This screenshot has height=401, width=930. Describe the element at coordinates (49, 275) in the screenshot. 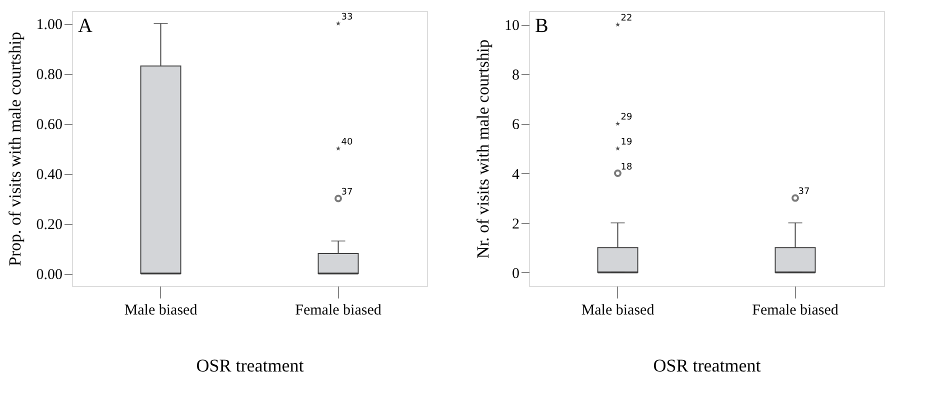

I see `y-tick-label: 0.00` at that location.